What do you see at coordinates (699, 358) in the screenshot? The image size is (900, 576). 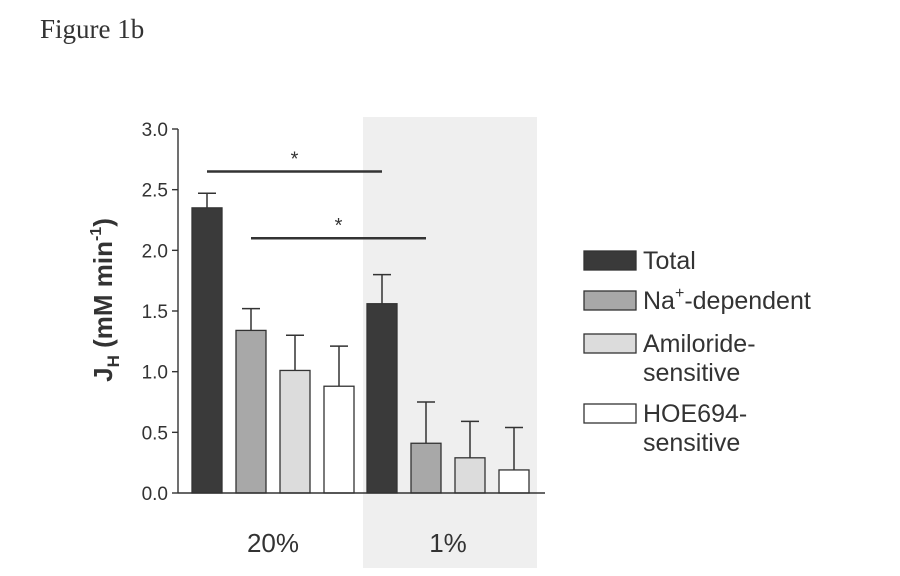 I see `legend-label: Amiloride-sensitive` at bounding box center [699, 358].